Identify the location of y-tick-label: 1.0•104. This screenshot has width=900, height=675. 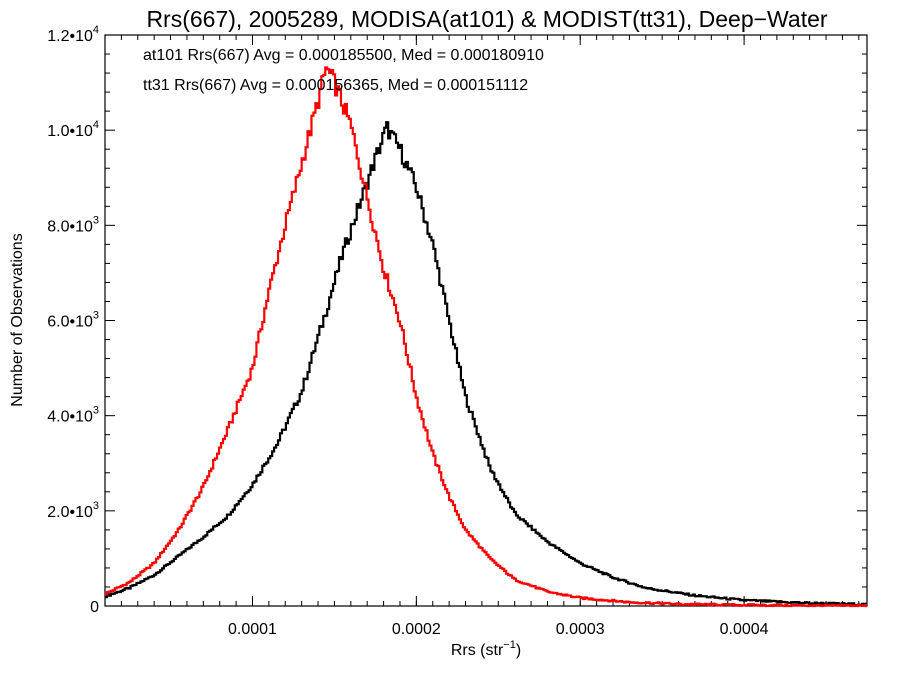
(73, 129).